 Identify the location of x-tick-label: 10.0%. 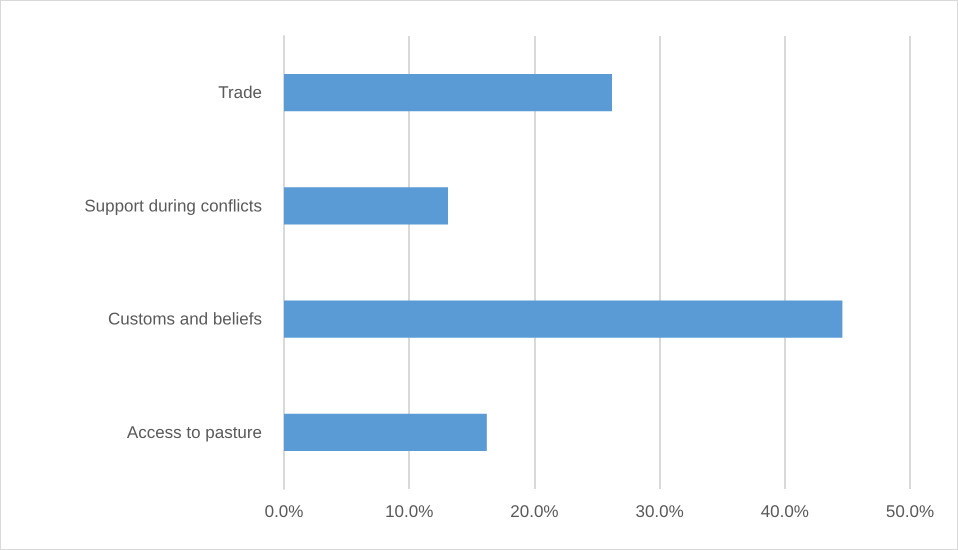
(409, 511).